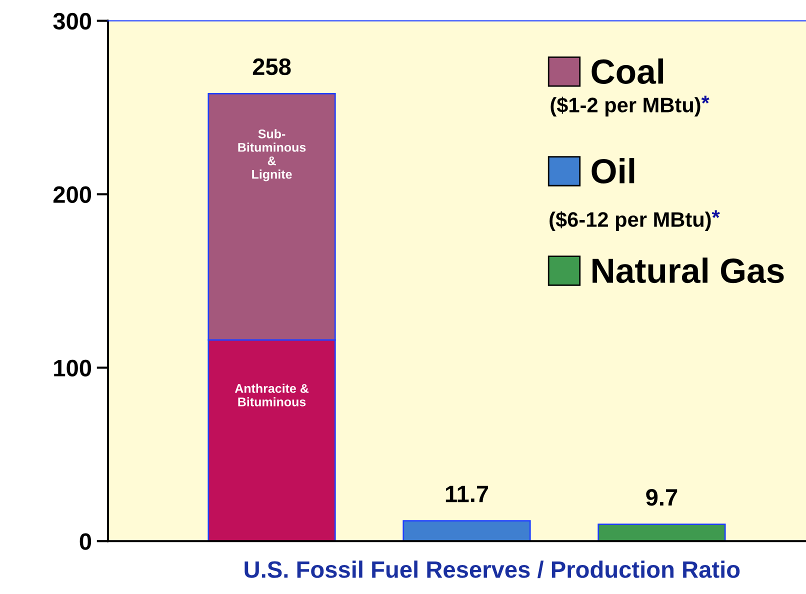 This screenshot has width=806, height=594. Describe the element at coordinates (613, 171) in the screenshot. I see `legend-label: Oil` at that location.